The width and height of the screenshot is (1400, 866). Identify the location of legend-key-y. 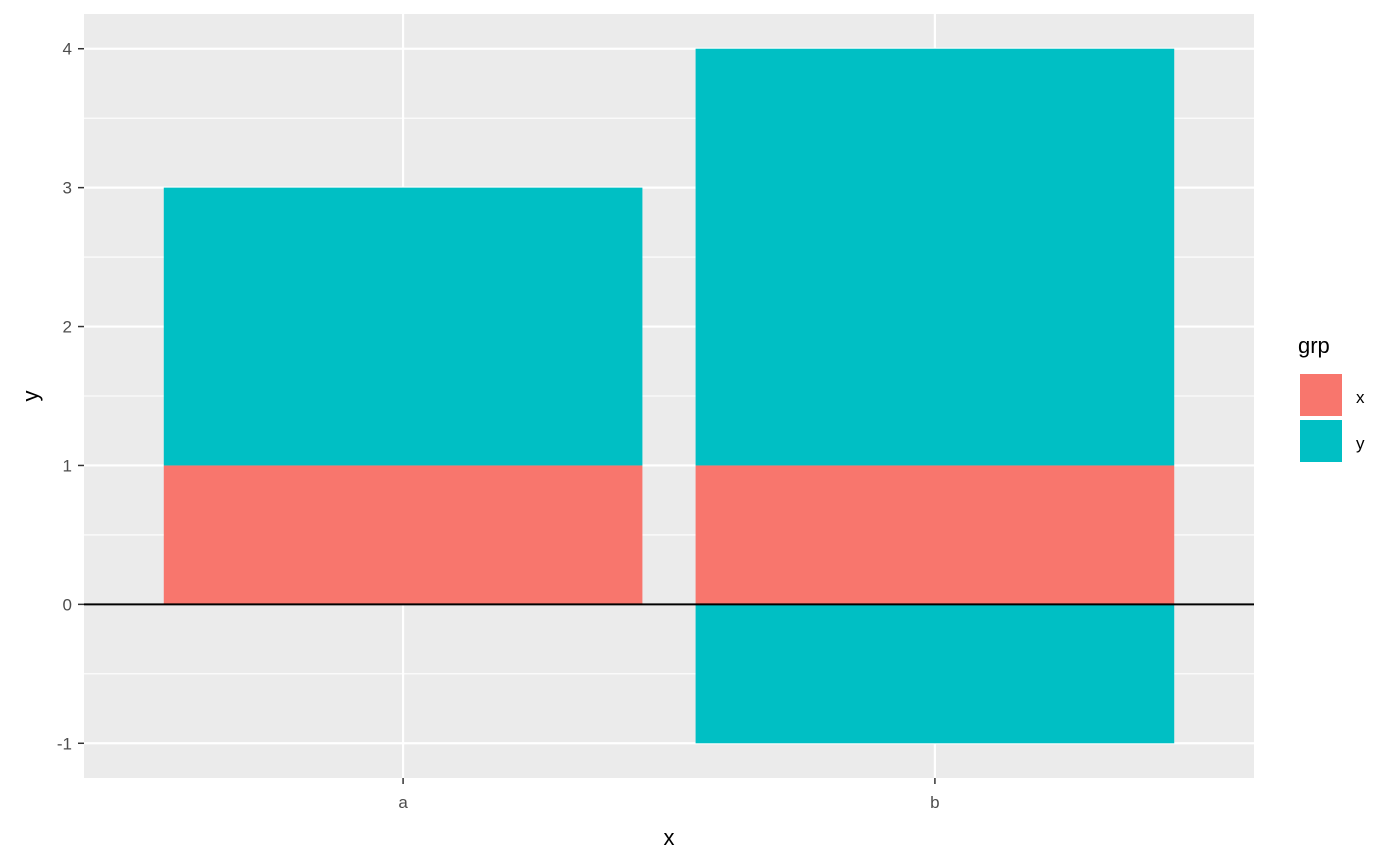
(1321, 441).